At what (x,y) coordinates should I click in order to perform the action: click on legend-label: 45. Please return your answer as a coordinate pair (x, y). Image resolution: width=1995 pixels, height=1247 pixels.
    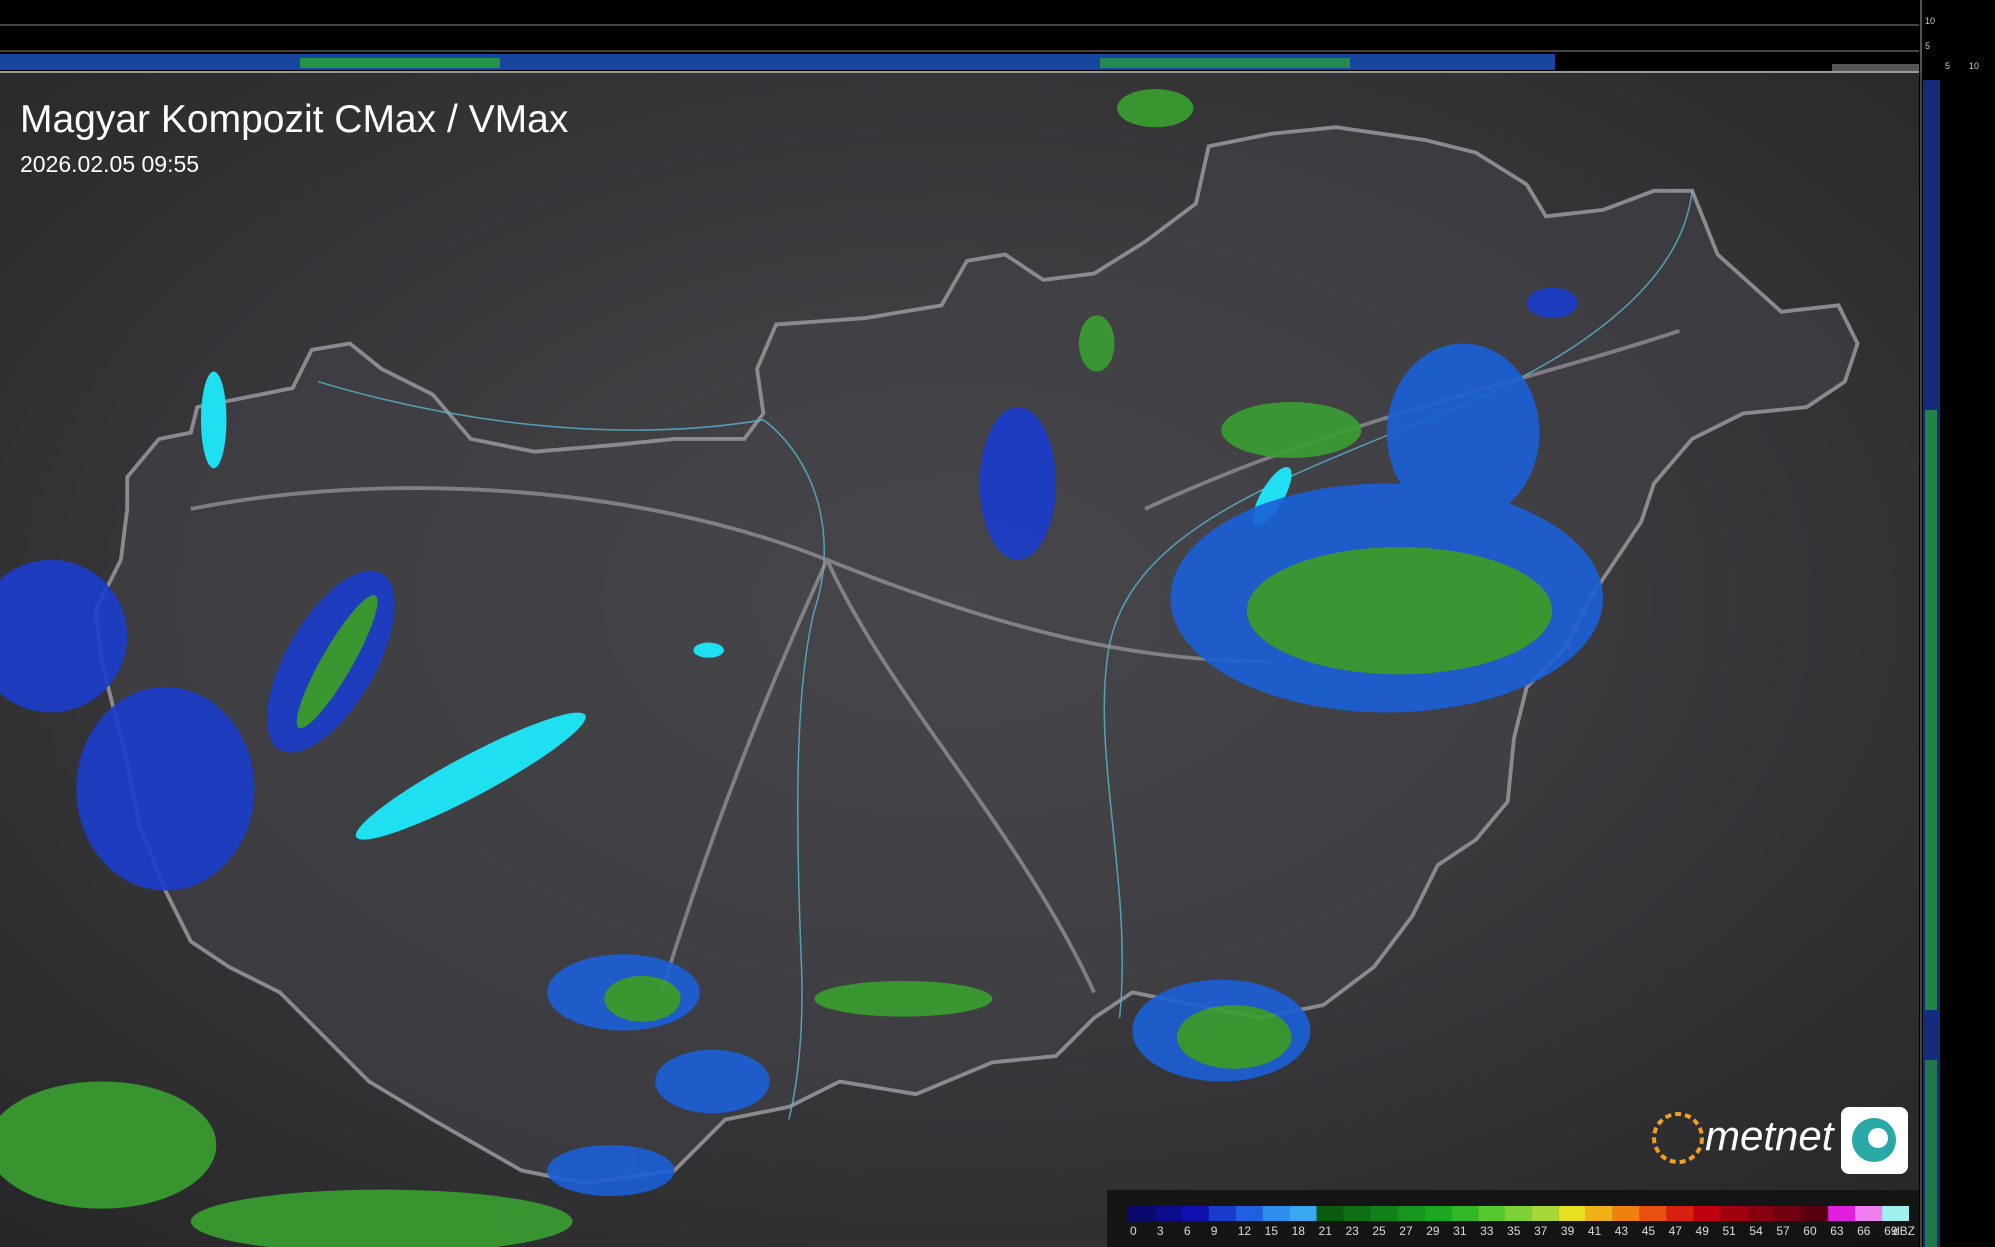
    Looking at the image, I should click on (1649, 1231).